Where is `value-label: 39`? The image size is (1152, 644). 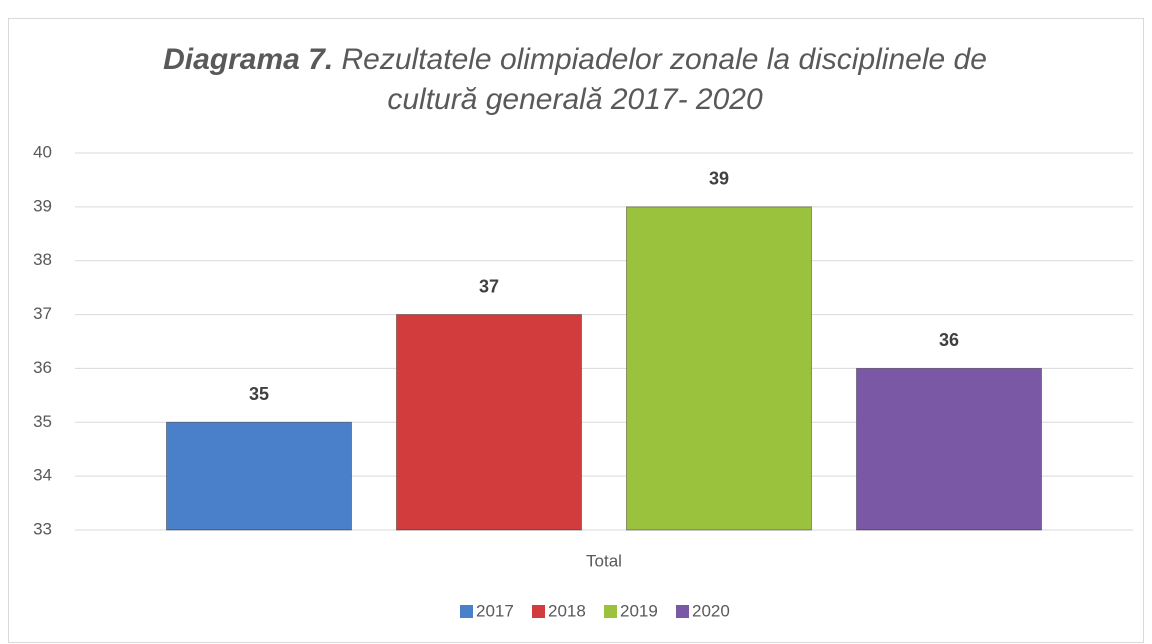
value-label: 39 is located at coordinates (719, 179).